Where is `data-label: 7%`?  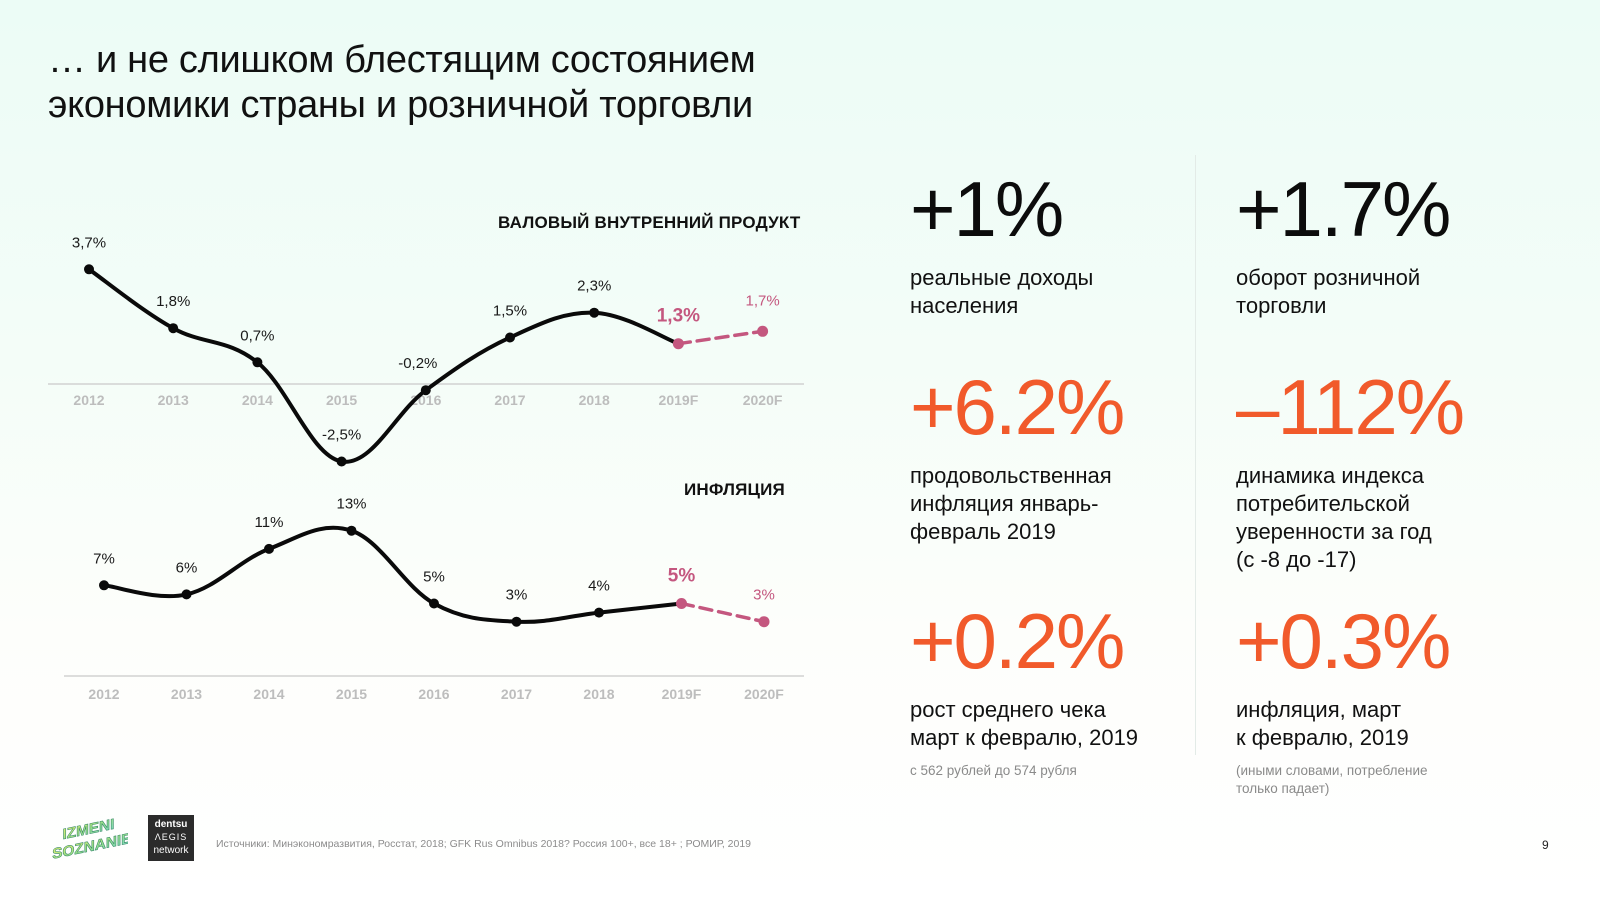
data-label: 7% is located at coordinates (104, 558).